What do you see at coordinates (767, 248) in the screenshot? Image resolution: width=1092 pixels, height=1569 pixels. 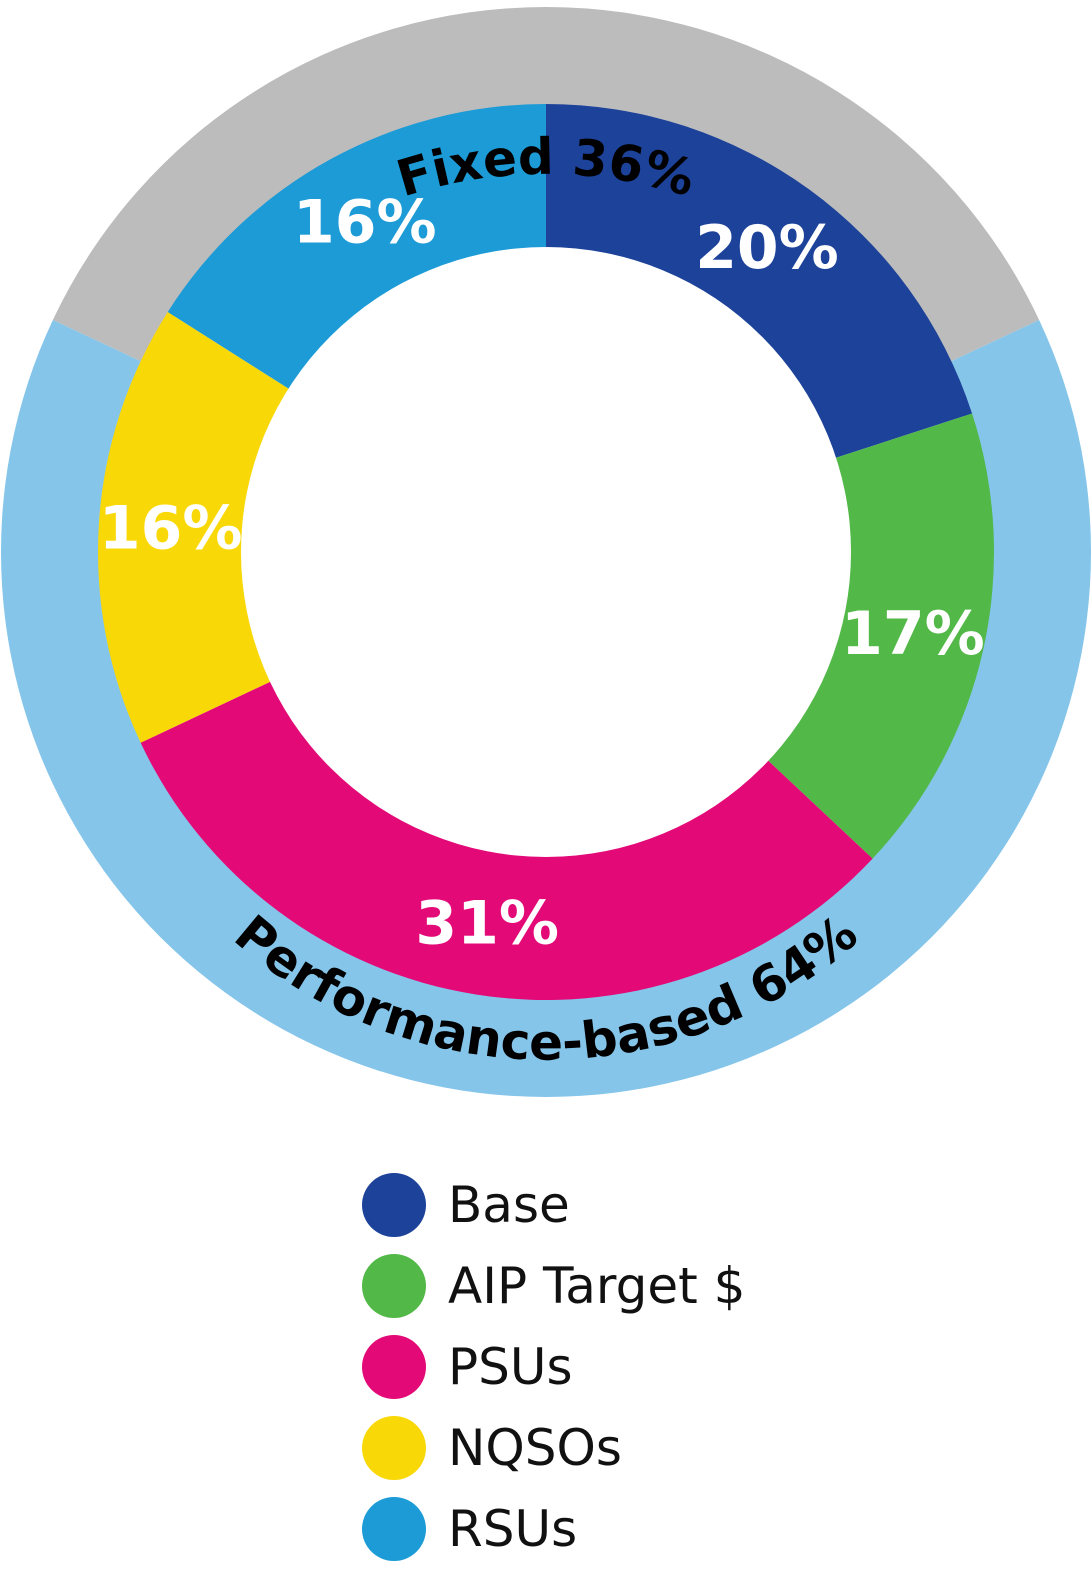 I see `slice-label-base: 20%` at bounding box center [767, 248].